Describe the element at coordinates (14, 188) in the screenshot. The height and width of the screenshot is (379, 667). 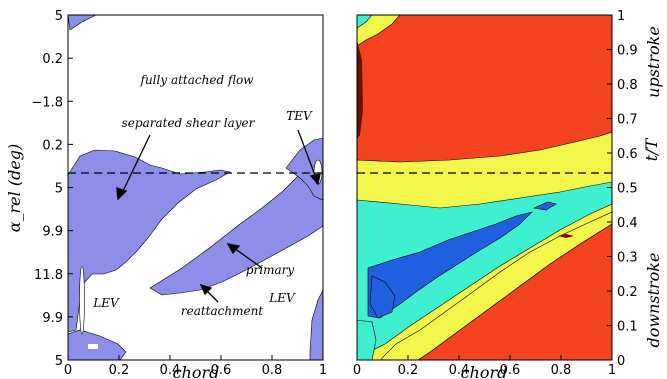
I see `left-y-axis-title: α_rel (deg)` at that location.